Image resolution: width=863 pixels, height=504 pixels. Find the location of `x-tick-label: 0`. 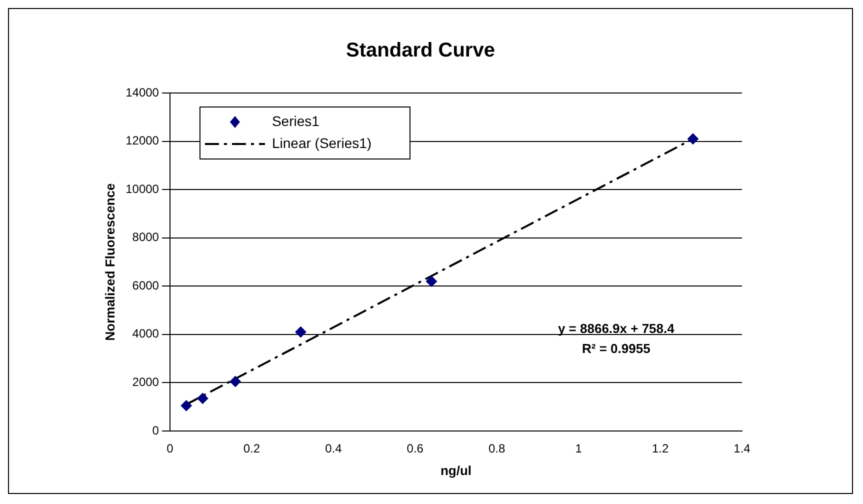

x-tick-label: 0 is located at coordinates (170, 449).